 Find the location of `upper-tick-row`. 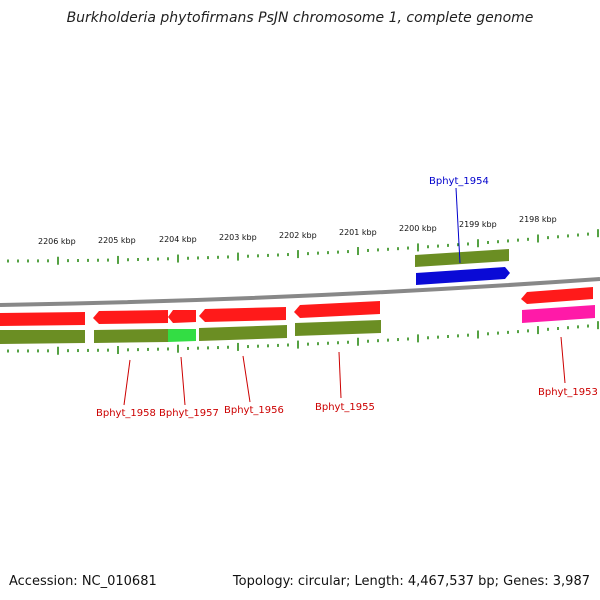

upper-tick-row is located at coordinates (303, 247).